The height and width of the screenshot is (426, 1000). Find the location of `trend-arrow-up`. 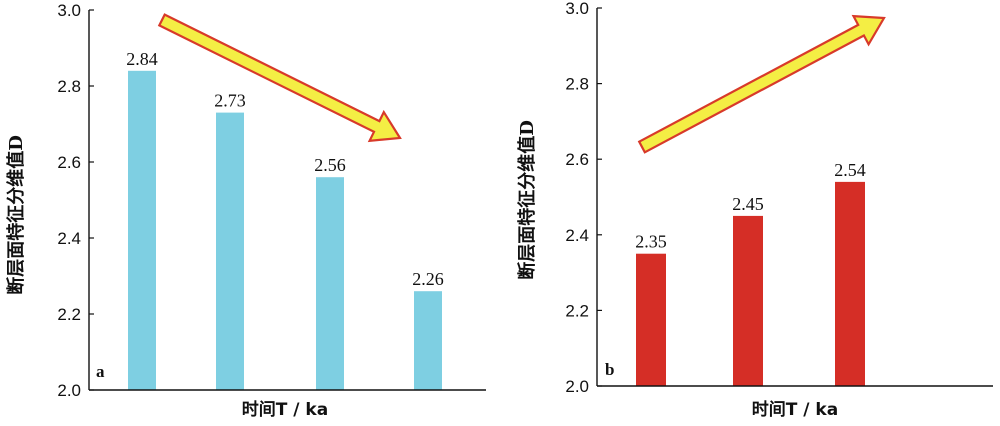

trend-arrow-up is located at coordinates (761, 84).